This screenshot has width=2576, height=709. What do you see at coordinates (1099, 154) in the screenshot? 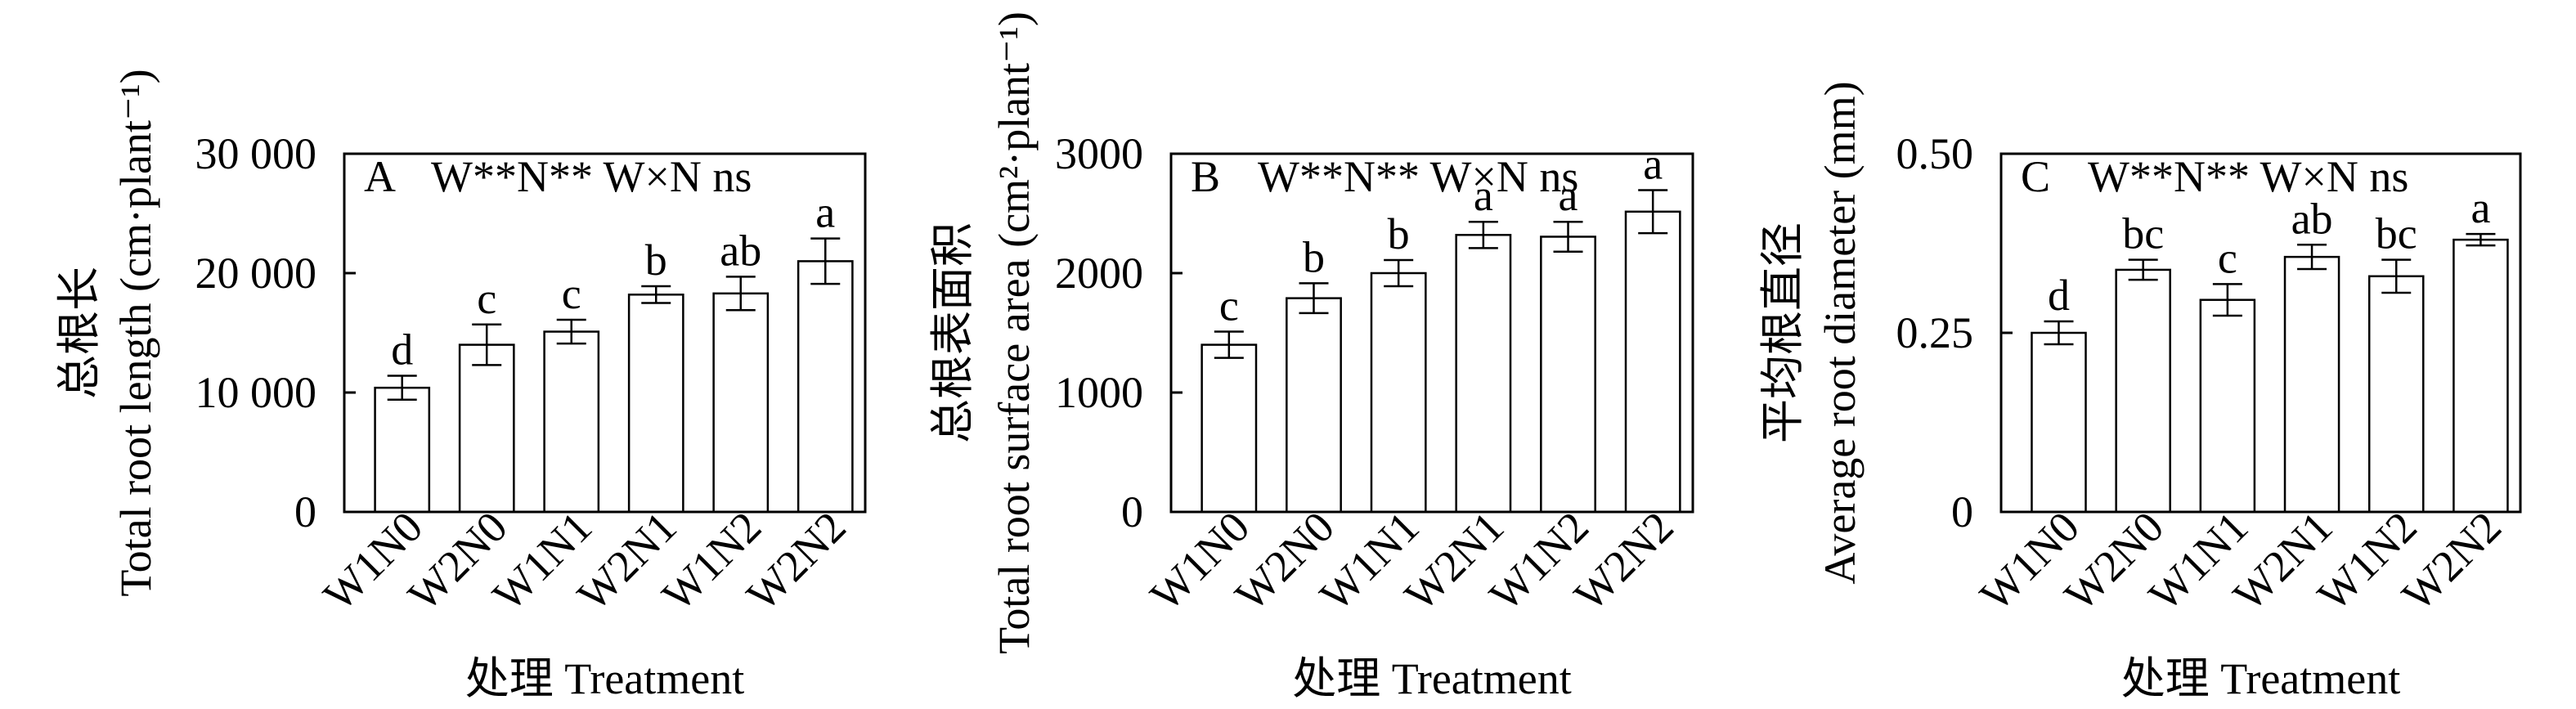
I see `y-tick-label: 3000` at bounding box center [1099, 154].